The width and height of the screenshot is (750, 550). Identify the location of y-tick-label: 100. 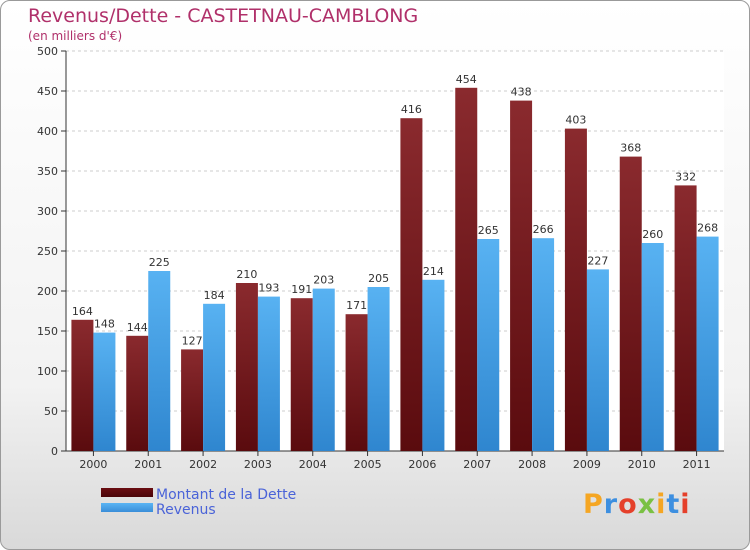
(47, 371).